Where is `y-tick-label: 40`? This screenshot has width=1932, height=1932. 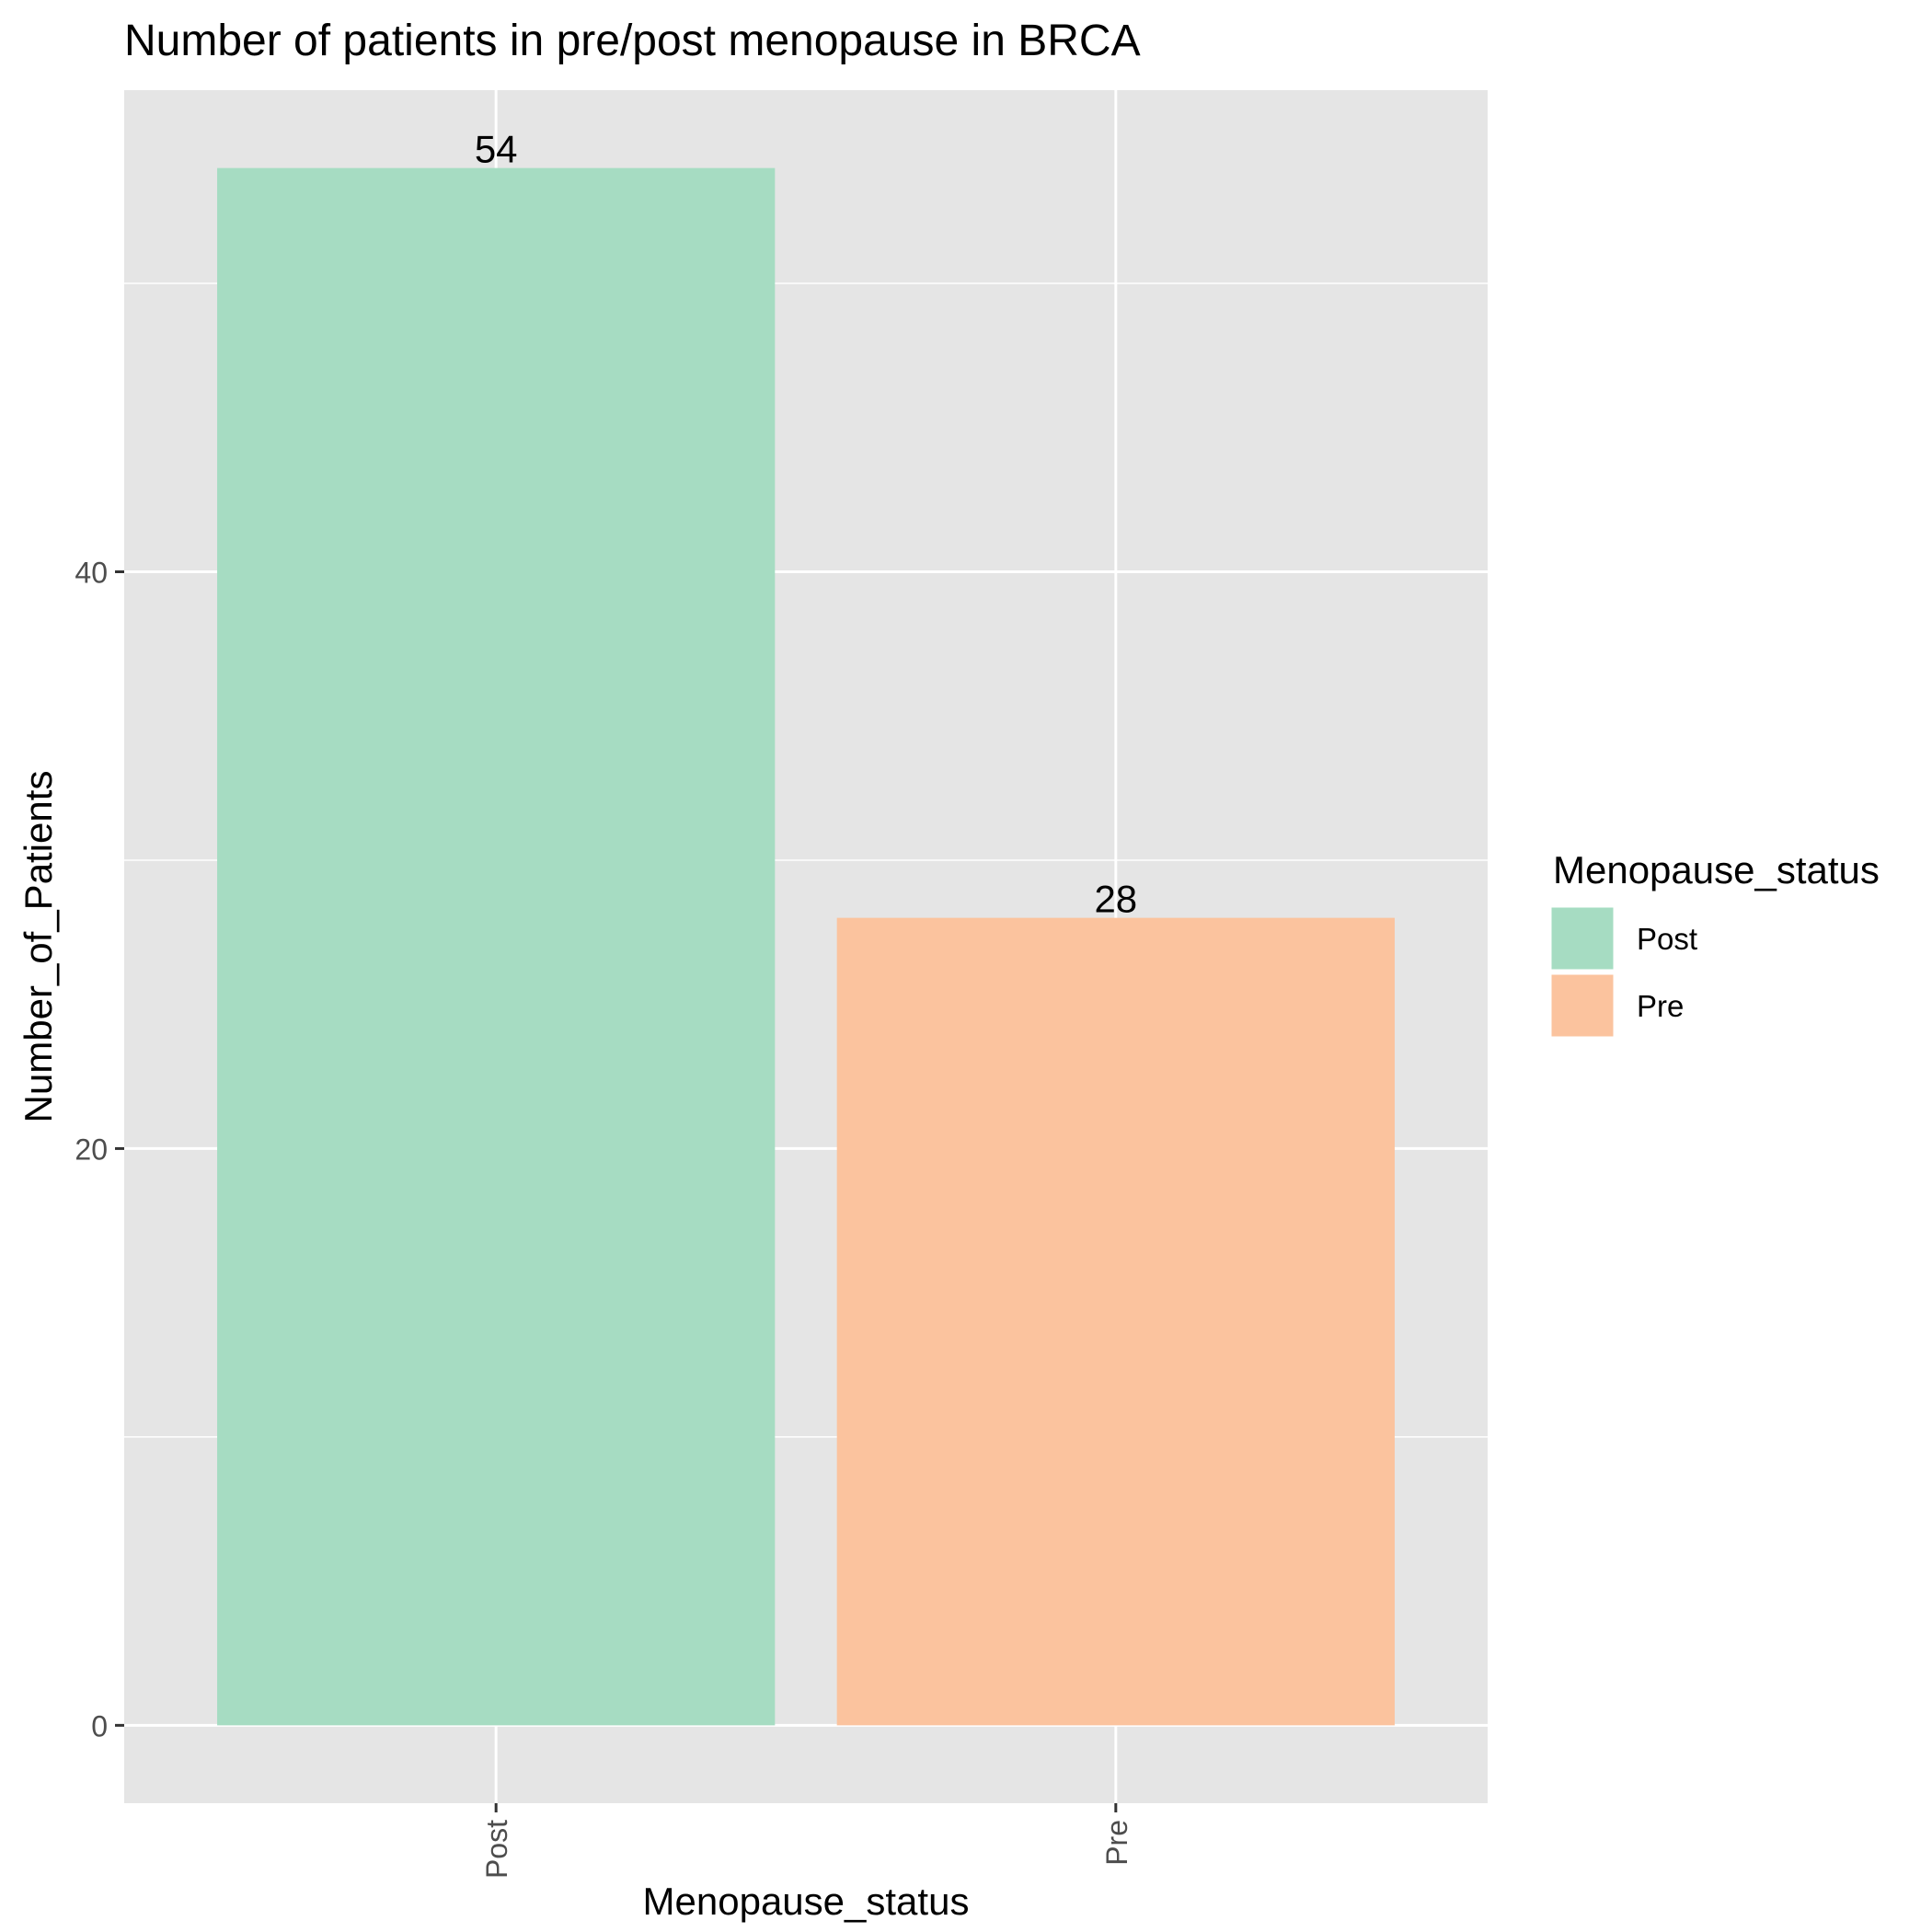 y-tick-label: 40 is located at coordinates (91, 572).